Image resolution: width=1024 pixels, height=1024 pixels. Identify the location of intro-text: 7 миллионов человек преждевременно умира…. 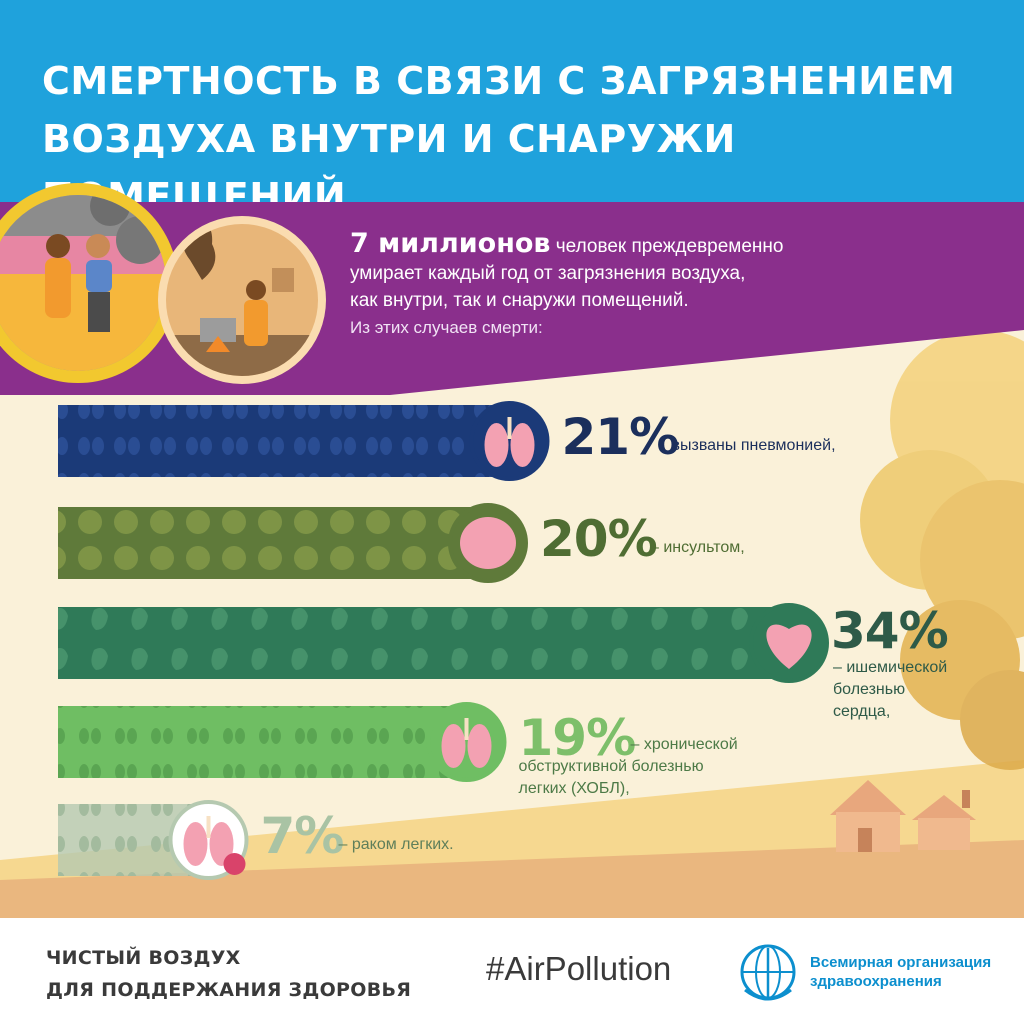
(630, 285).